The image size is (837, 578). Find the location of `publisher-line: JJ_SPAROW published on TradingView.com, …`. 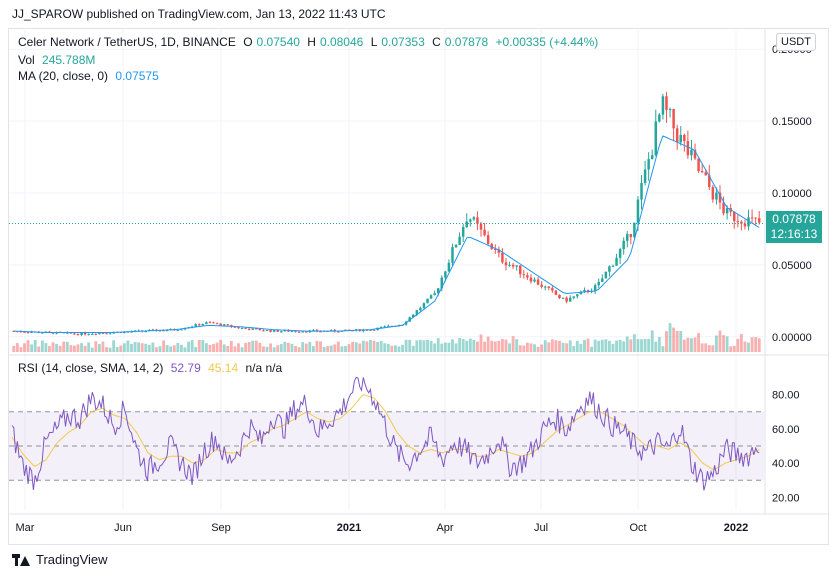

publisher-line: JJ_SPAROW published on TradingView.com, … is located at coordinates (199, 14).